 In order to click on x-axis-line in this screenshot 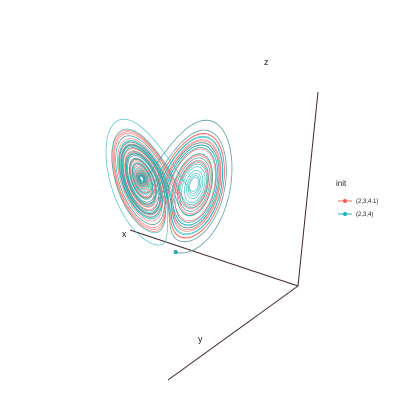, I will do `click(214, 258)`.